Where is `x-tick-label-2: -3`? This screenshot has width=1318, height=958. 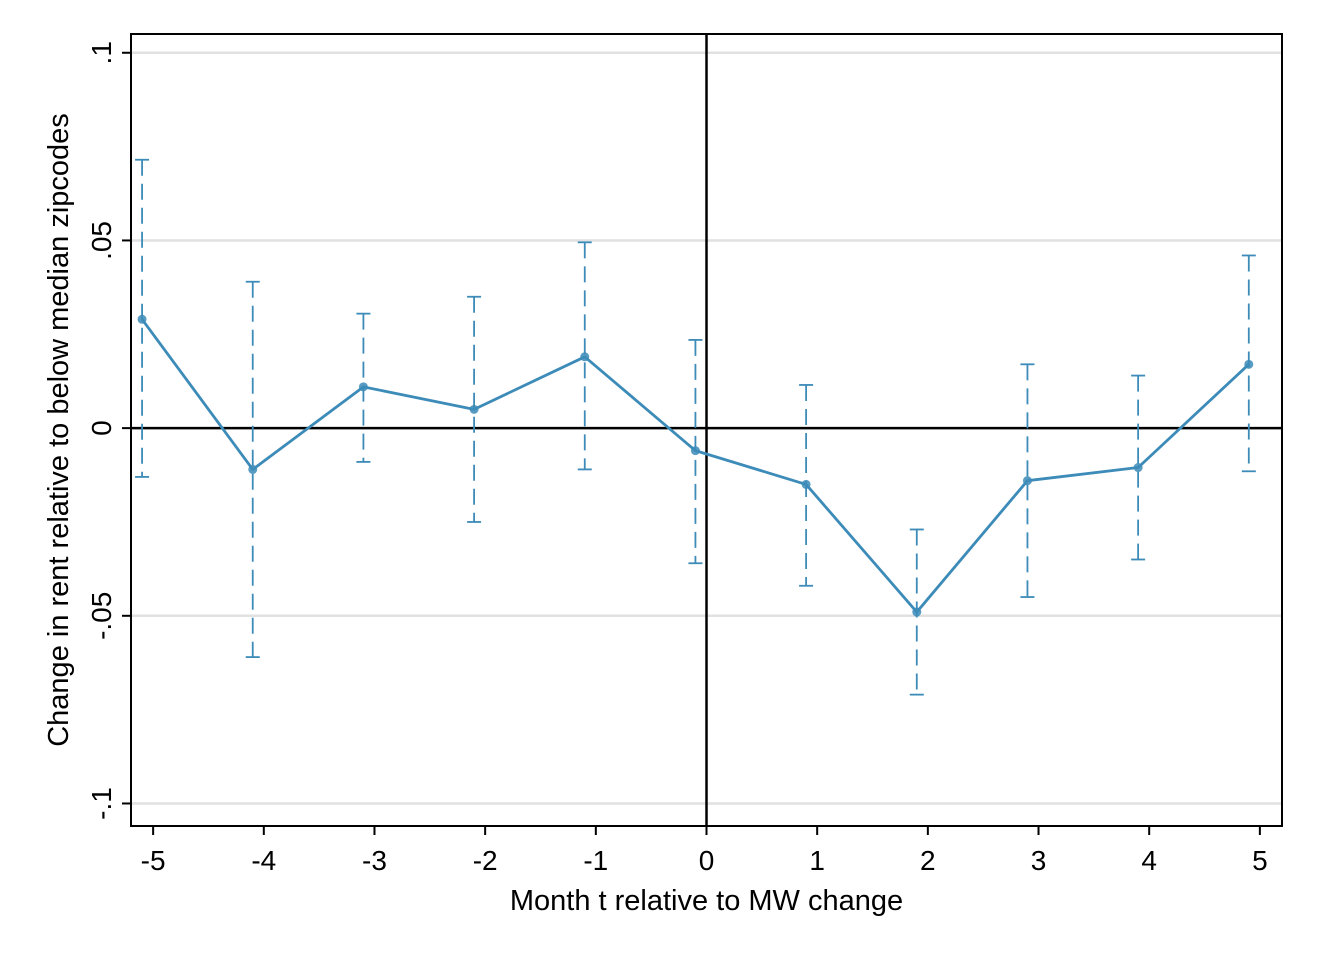 x-tick-label-2: -3 is located at coordinates (374, 860).